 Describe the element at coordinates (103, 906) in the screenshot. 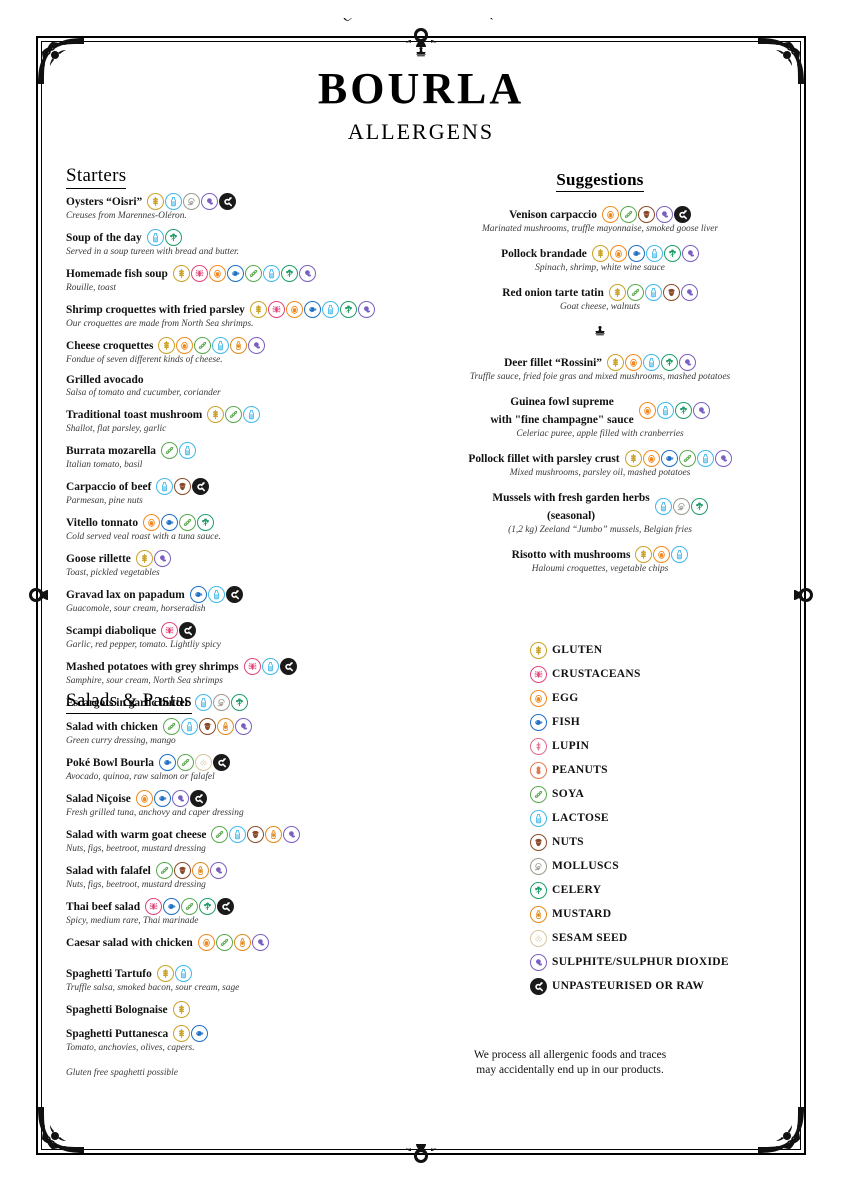

I see `menu-item-name: Thai beef salad` at that location.